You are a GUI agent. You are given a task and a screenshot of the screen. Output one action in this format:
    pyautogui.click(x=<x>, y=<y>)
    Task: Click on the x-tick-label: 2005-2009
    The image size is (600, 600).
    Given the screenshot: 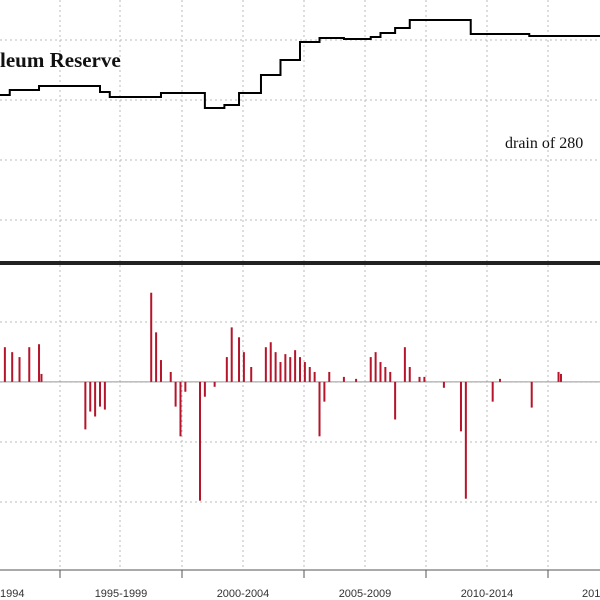 What is the action you would take?
    pyautogui.click(x=365, y=594)
    